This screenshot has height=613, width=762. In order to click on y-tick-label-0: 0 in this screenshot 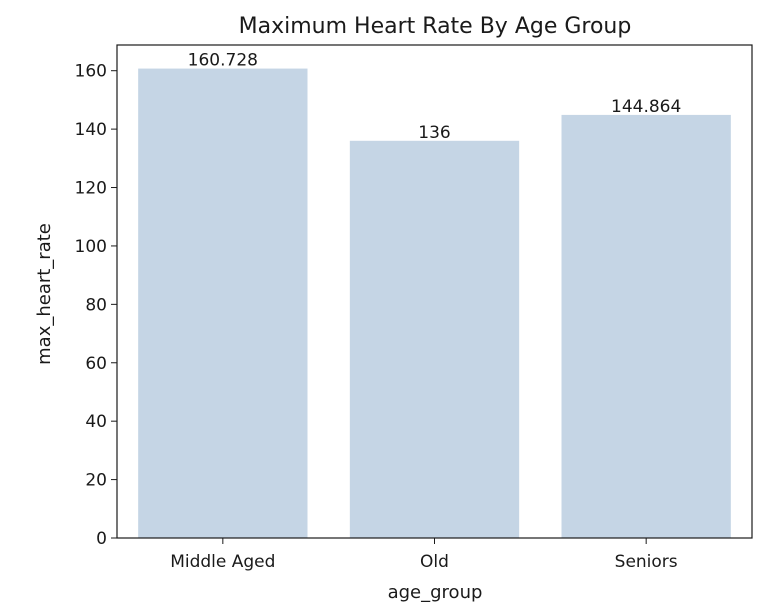, I will do `click(101, 539)`.